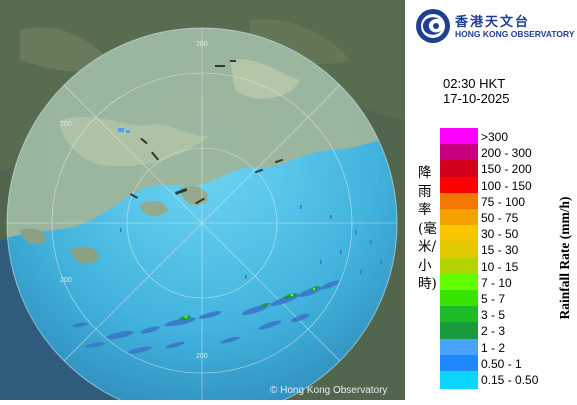 Image resolution: width=577 pixels, height=405 pixels. What do you see at coordinates (508, 347) in the screenshot?
I see `legend-item: 1 - 2` at bounding box center [508, 347].